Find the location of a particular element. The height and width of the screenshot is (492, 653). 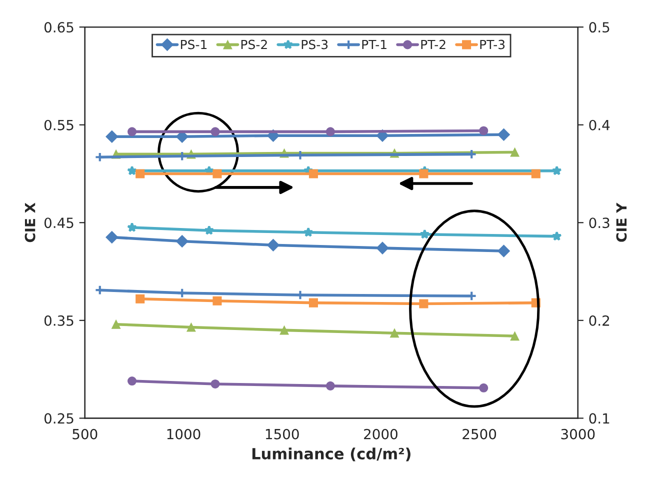

y-tick-label: 0.65 is located at coordinates (59, 27).